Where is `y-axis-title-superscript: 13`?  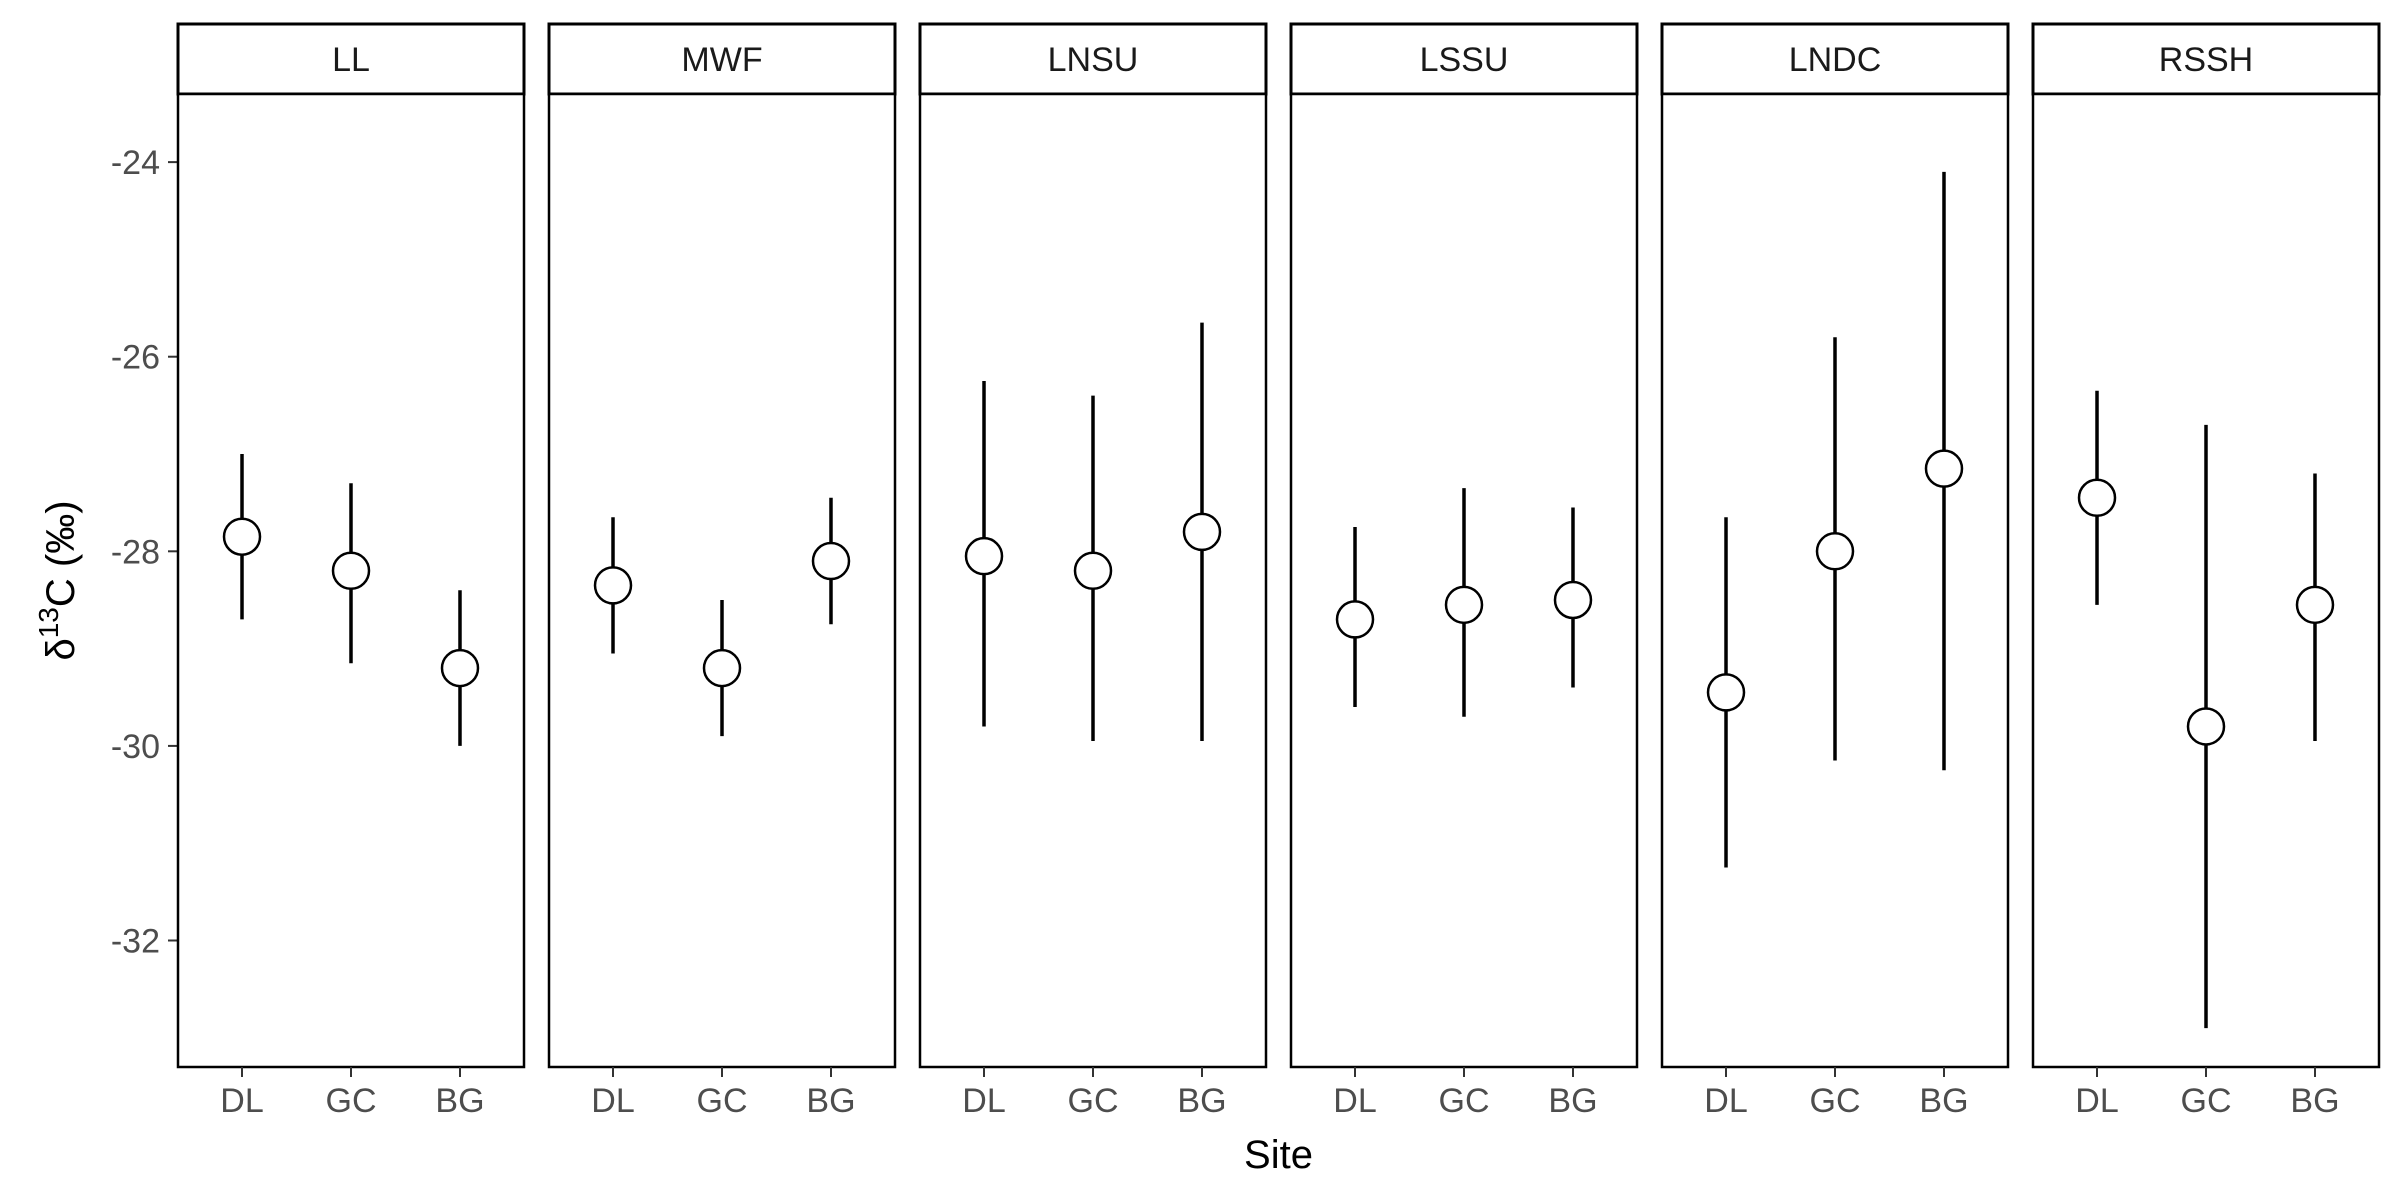
y-axis-title-superscript: 13 is located at coordinates (48, 622).